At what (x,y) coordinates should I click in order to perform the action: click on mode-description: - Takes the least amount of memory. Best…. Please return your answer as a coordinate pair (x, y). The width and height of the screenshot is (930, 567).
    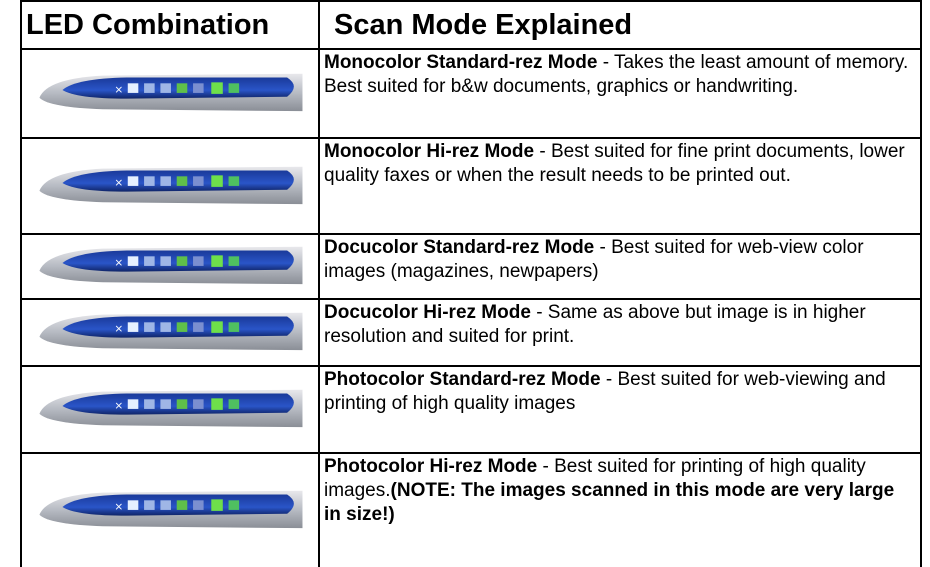
    Looking at the image, I should click on (616, 74).